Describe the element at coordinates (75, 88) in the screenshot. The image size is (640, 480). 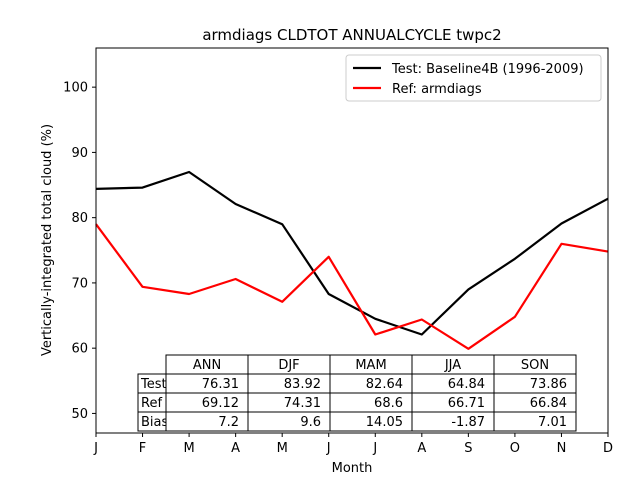
I see `y-tick-label: 100` at that location.